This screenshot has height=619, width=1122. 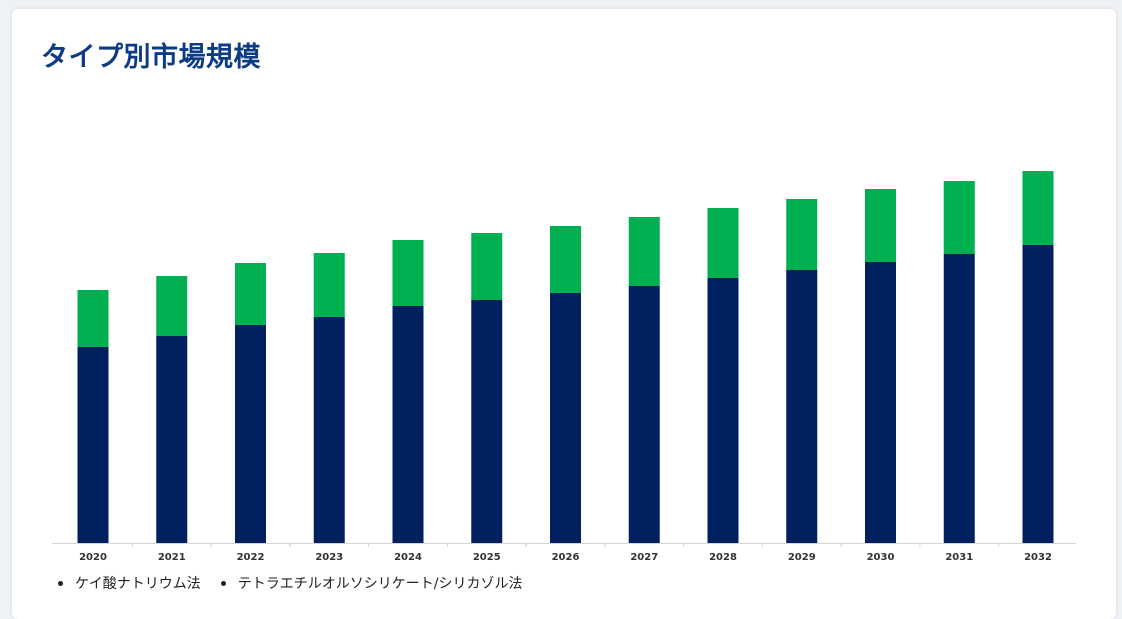 I want to click on x-tick-label: 2026, so click(x=566, y=557).